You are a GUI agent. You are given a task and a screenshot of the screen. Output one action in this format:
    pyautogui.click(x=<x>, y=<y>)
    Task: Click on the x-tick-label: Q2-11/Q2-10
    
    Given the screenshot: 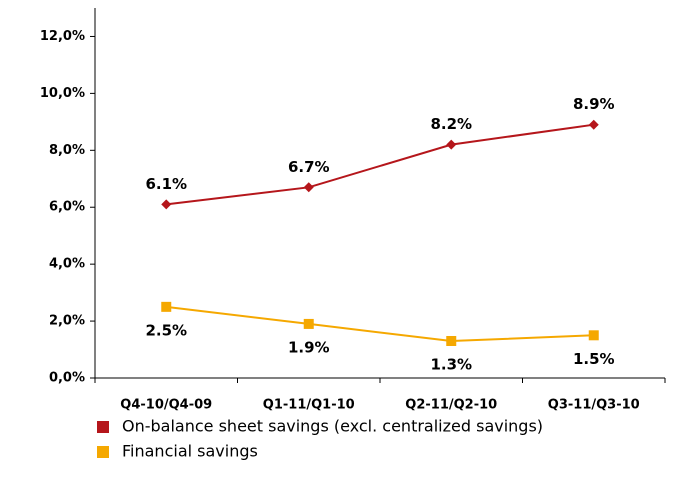 What is the action you would take?
    pyautogui.click(x=451, y=405)
    